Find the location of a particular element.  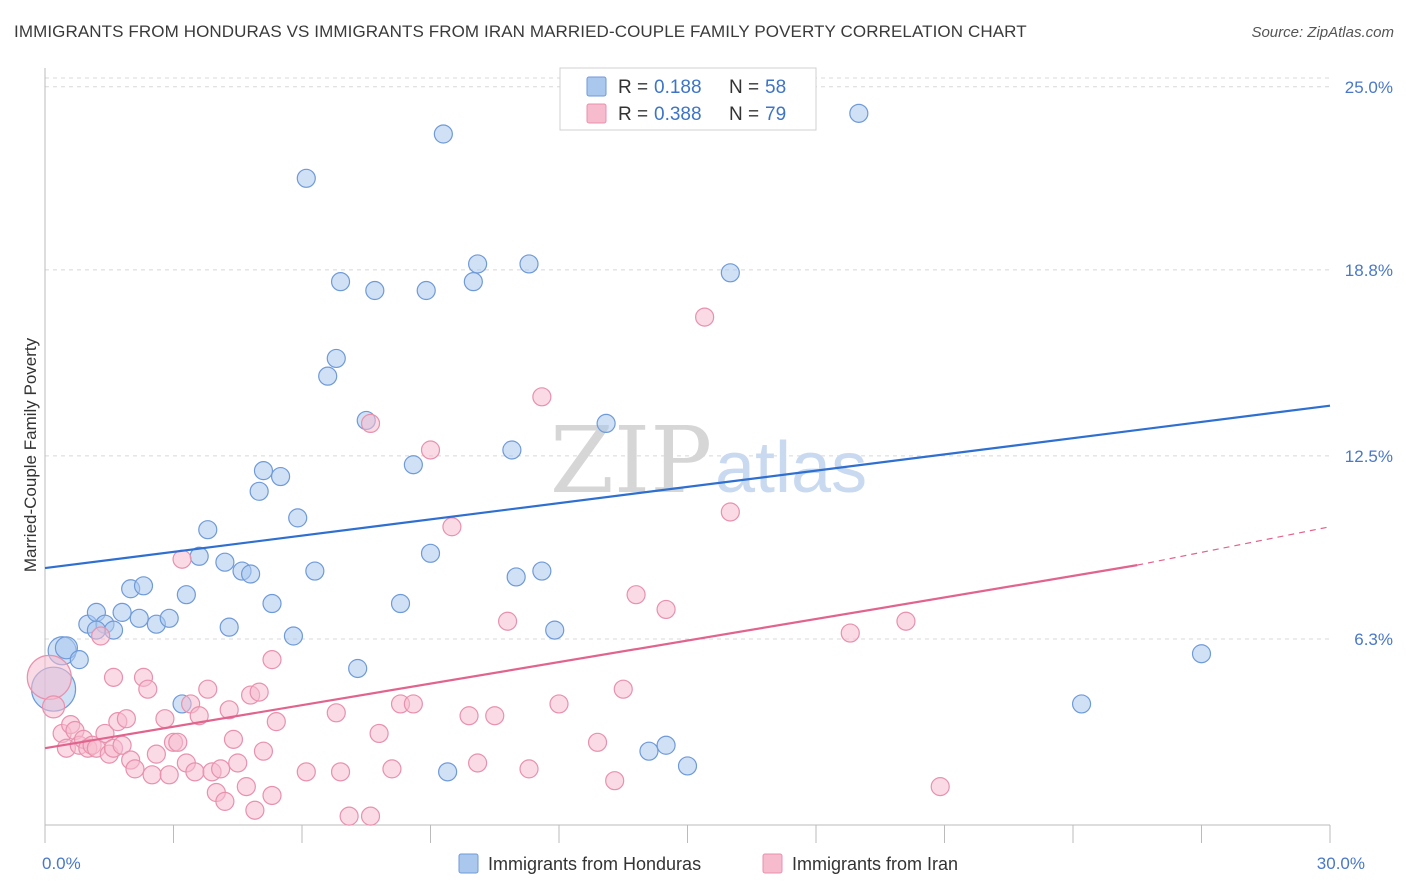

x-tick-label: 30.0% is located at coordinates (1341, 863).